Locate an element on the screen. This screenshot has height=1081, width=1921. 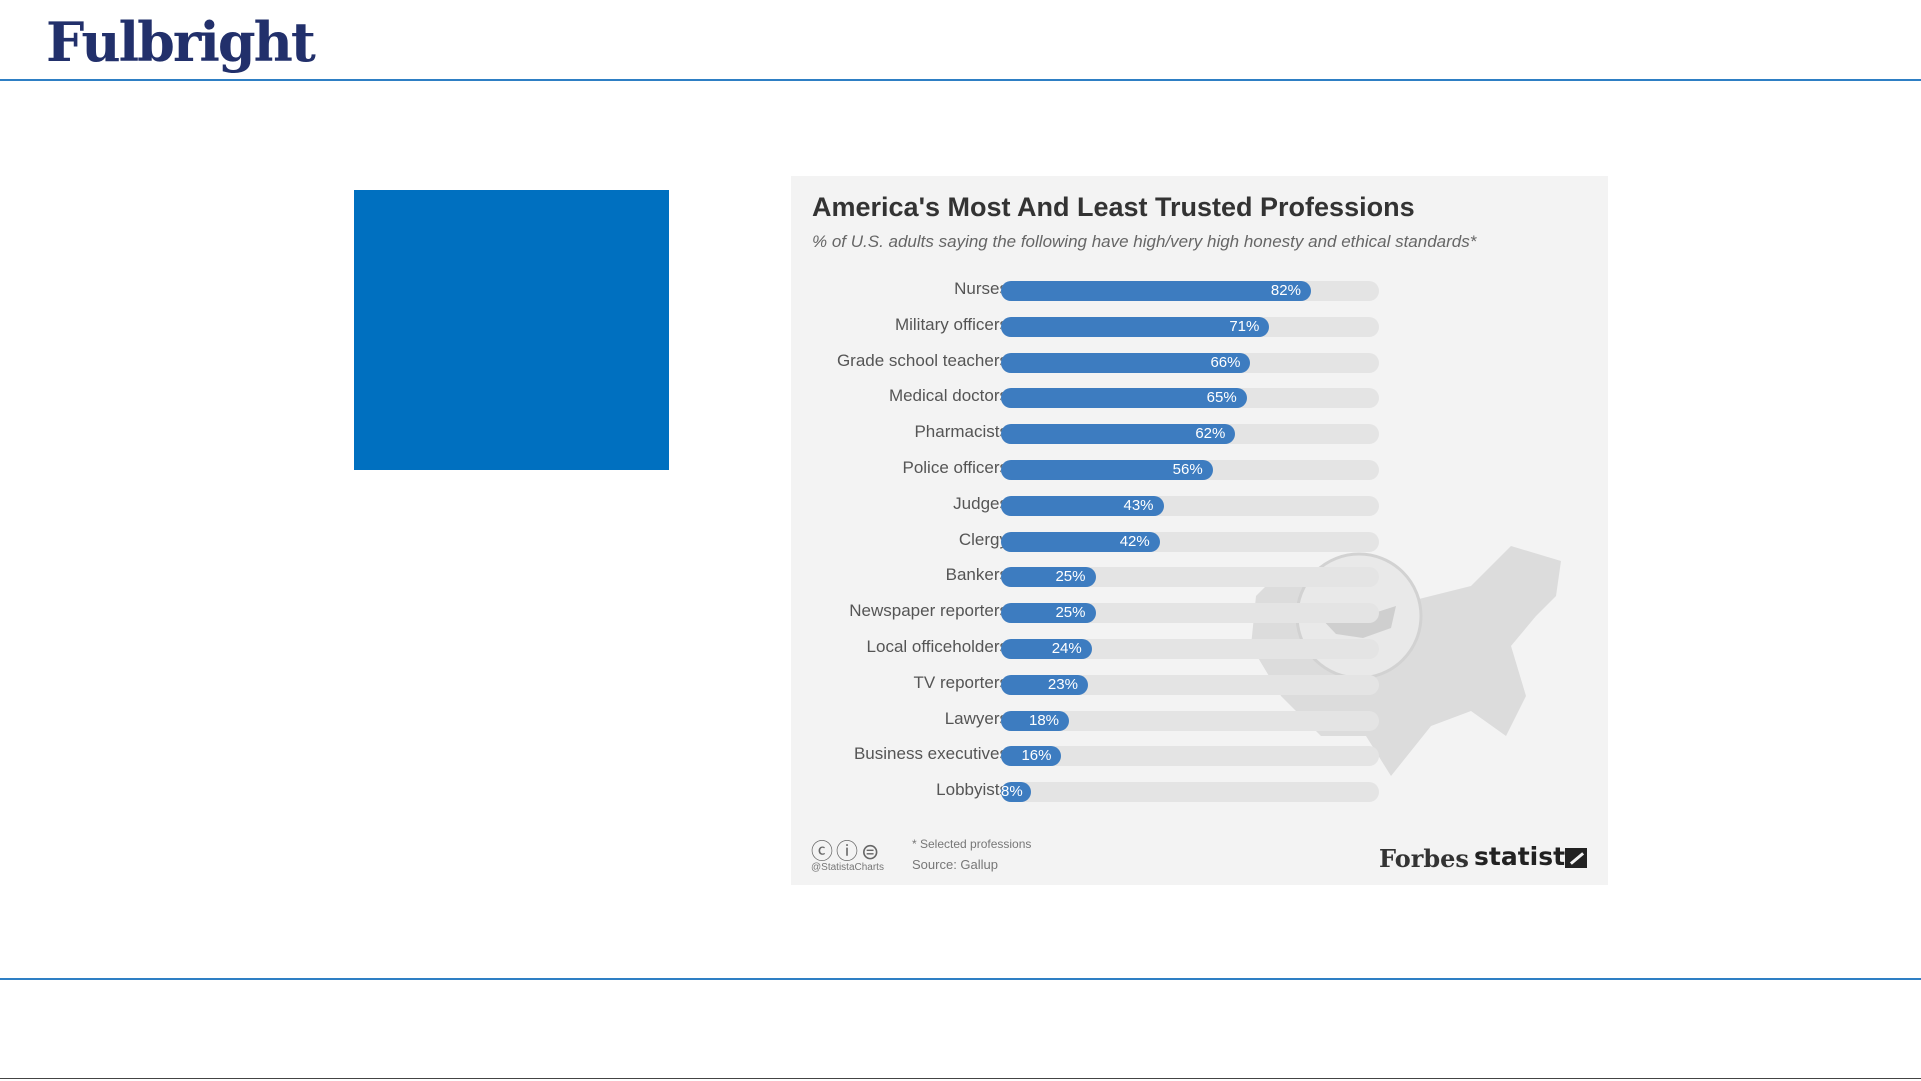
statista-logo: statista is located at coordinates (1528, 856).